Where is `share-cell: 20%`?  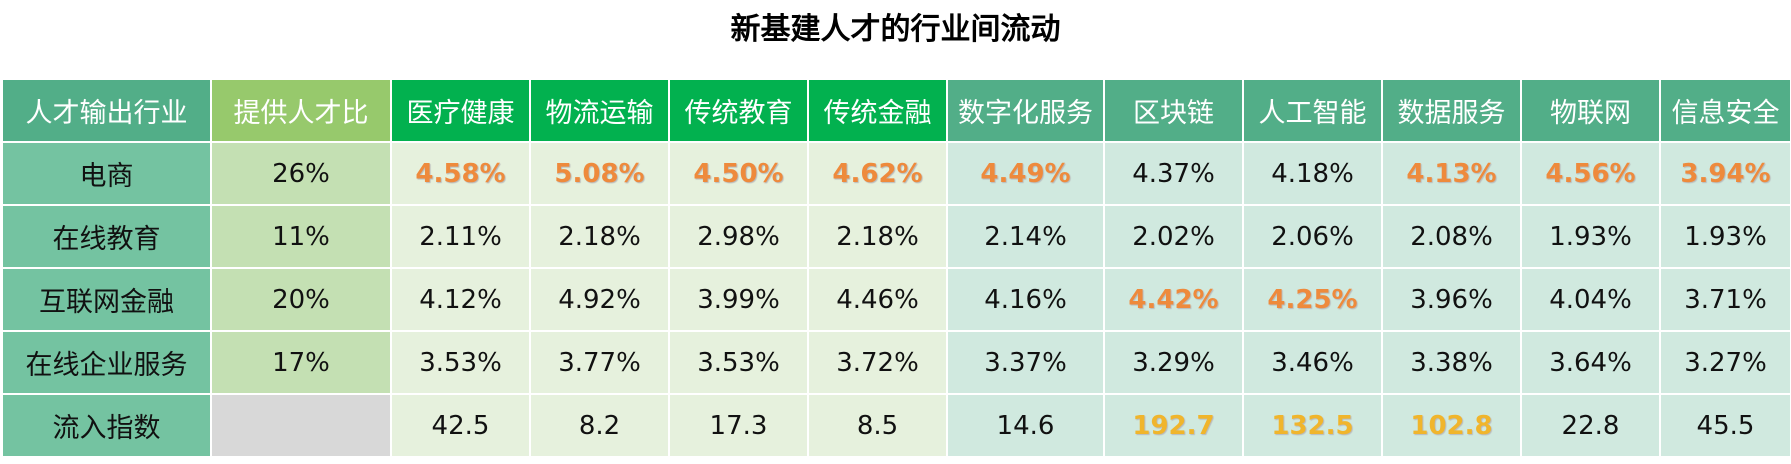
share-cell: 20% is located at coordinates (301, 299).